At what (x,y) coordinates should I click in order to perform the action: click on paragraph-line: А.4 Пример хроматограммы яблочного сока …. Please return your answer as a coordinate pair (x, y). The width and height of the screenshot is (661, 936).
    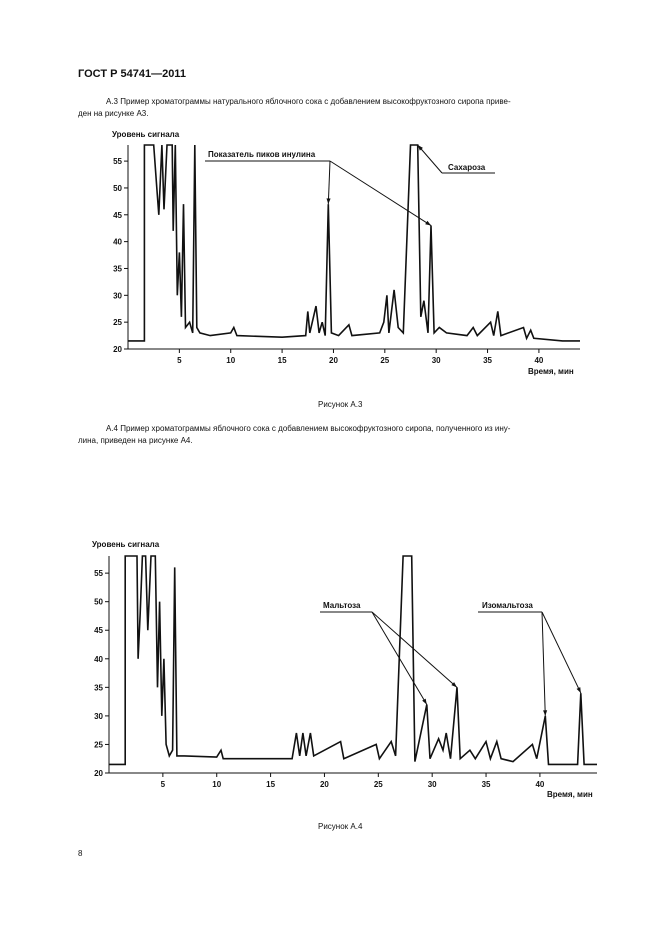
    Looking at the image, I should click on (308, 428).